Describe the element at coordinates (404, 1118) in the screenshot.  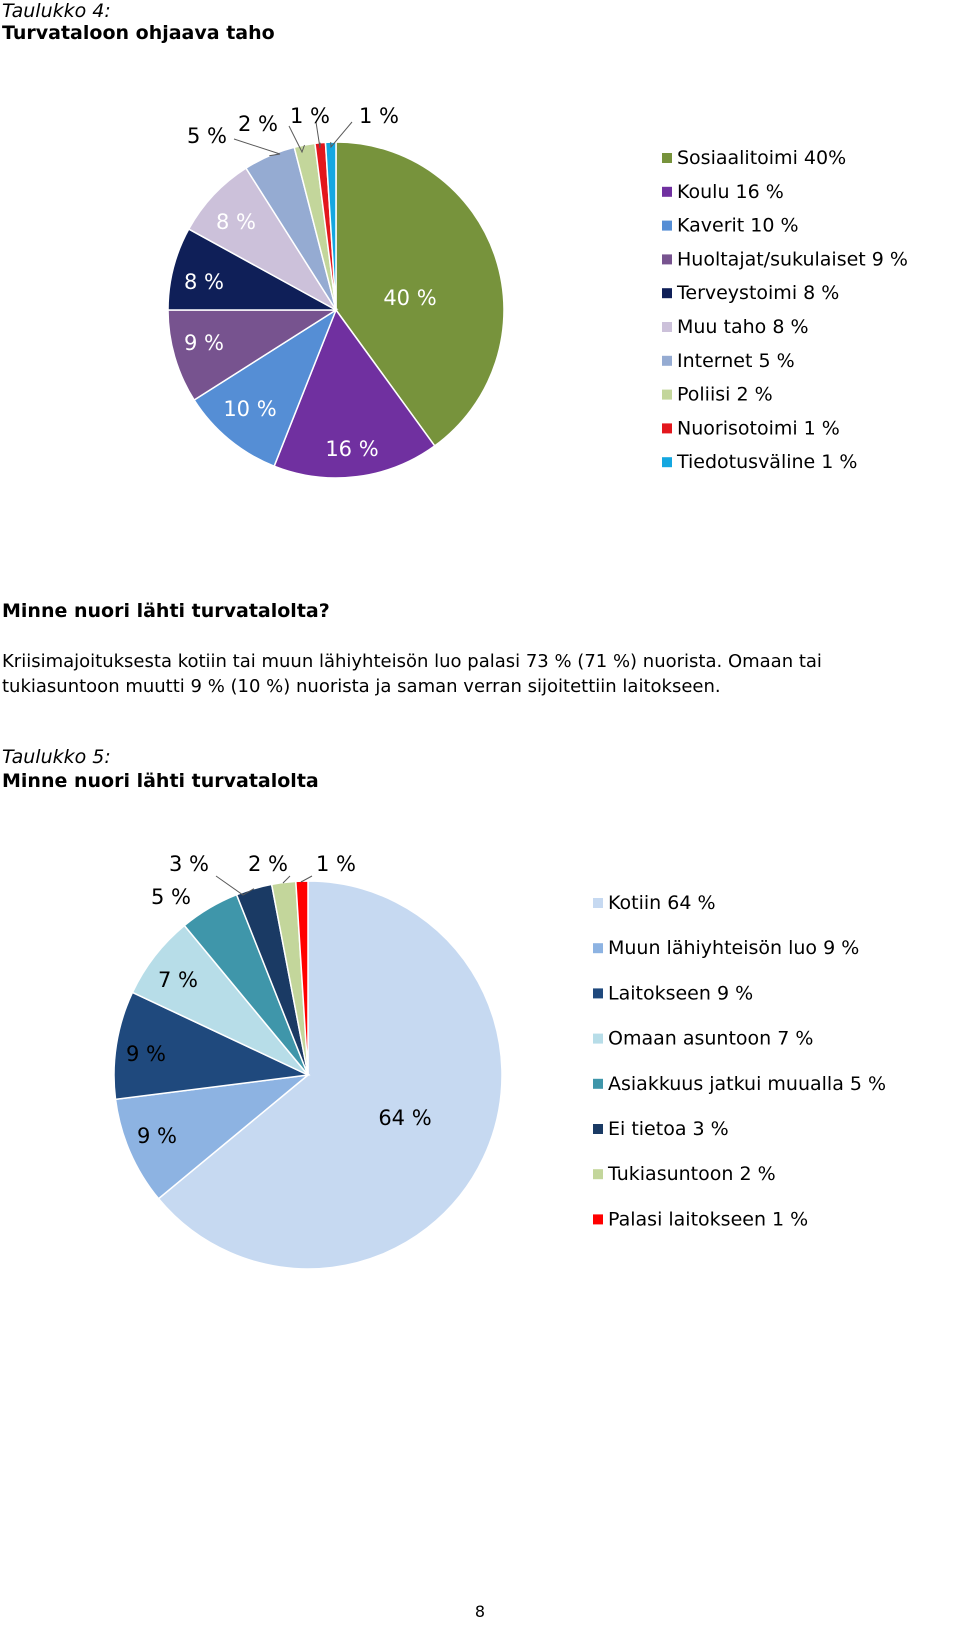
I see `pie2-data-label: 64 %` at that location.